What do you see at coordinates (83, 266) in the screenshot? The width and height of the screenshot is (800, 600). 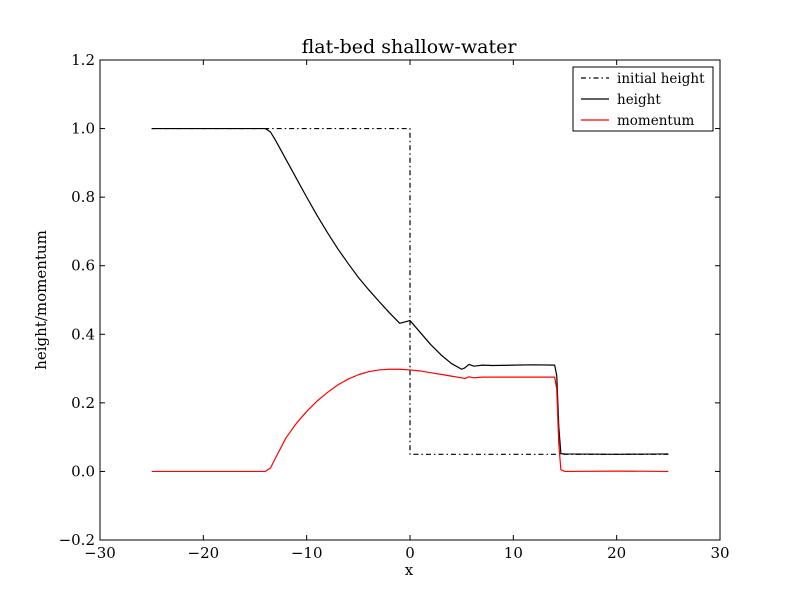 I see `y-tick-label: 0.6` at bounding box center [83, 266].